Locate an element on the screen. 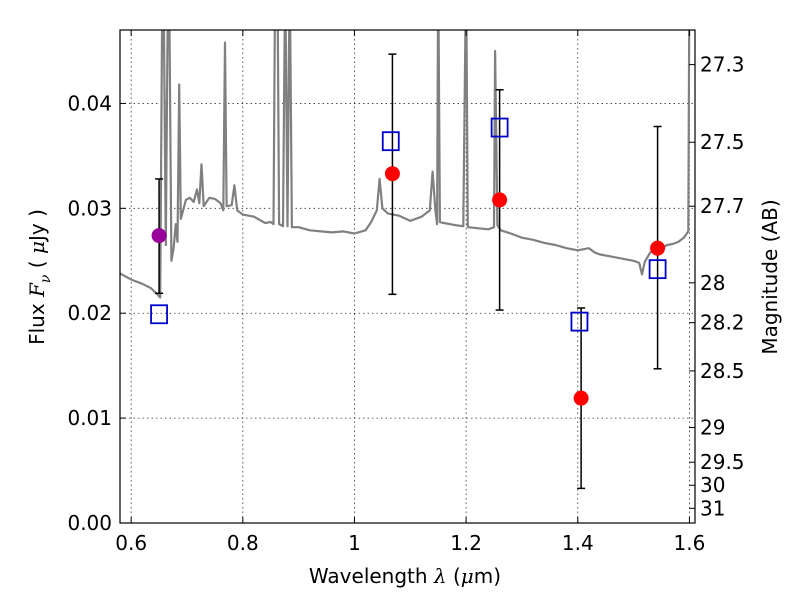  right-tick-label: 28.2 is located at coordinates (722, 323).